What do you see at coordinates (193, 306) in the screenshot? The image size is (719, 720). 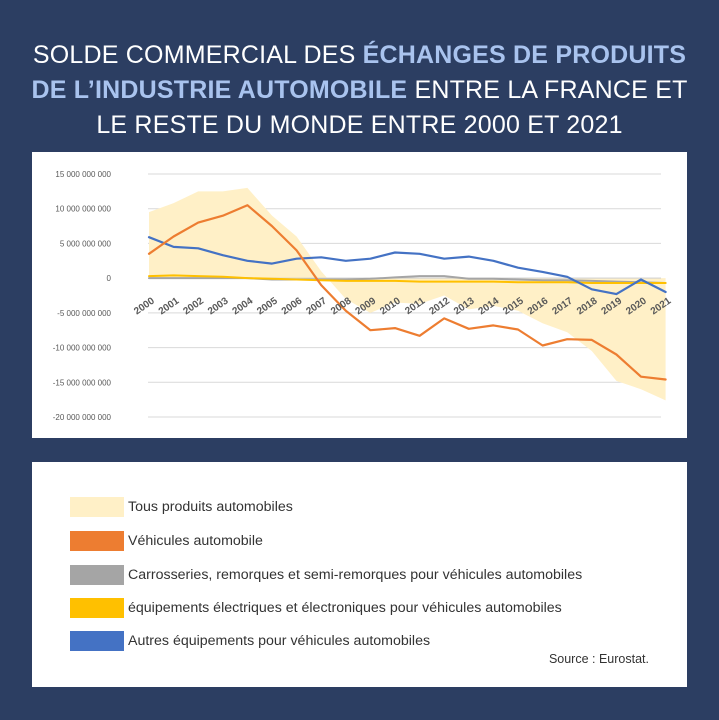 I see `x-tick-label: 2002` at bounding box center [193, 306].